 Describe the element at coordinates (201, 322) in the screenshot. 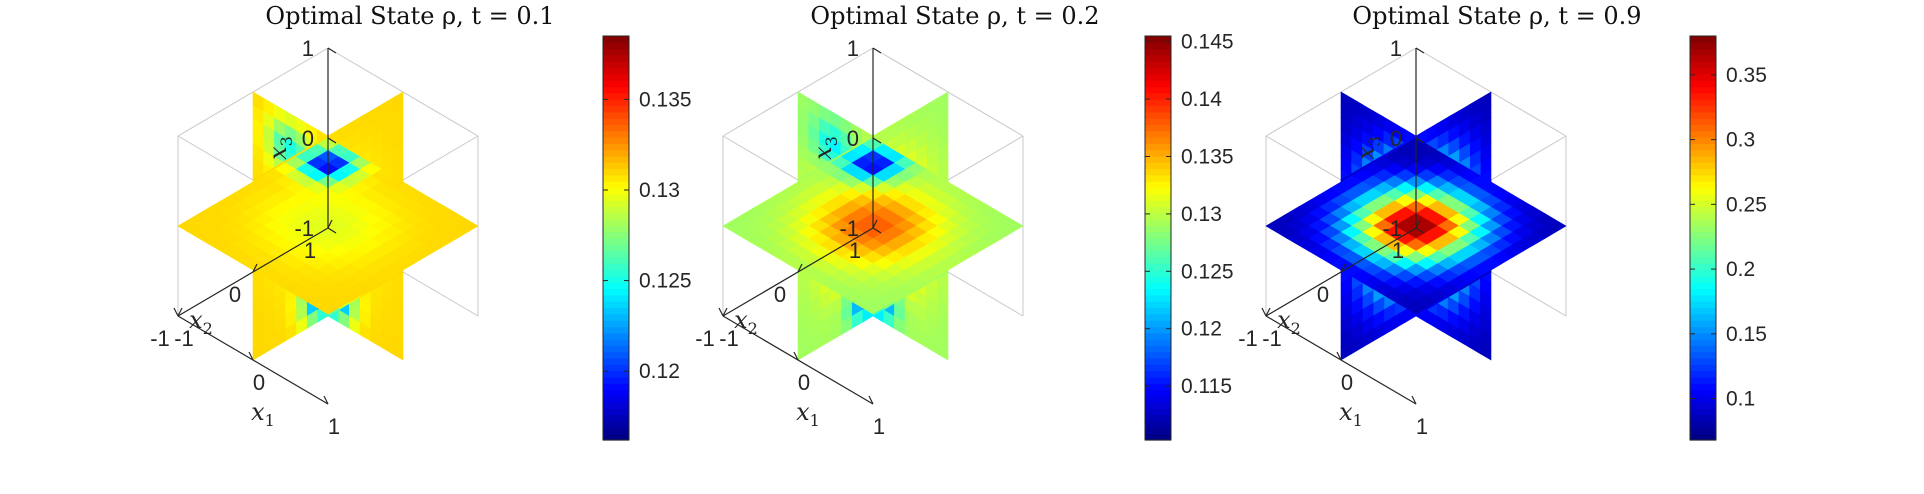

I see `y-axis-label: x2` at that location.